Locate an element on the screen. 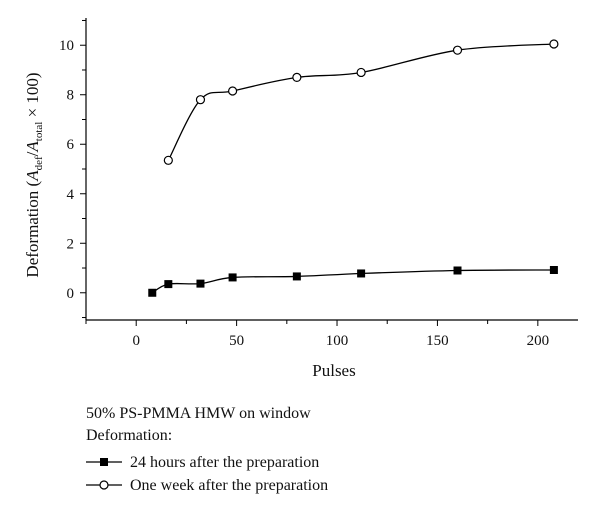 This screenshot has width=600, height=518. legend-heading-line2: Deformation: is located at coordinates (129, 435).